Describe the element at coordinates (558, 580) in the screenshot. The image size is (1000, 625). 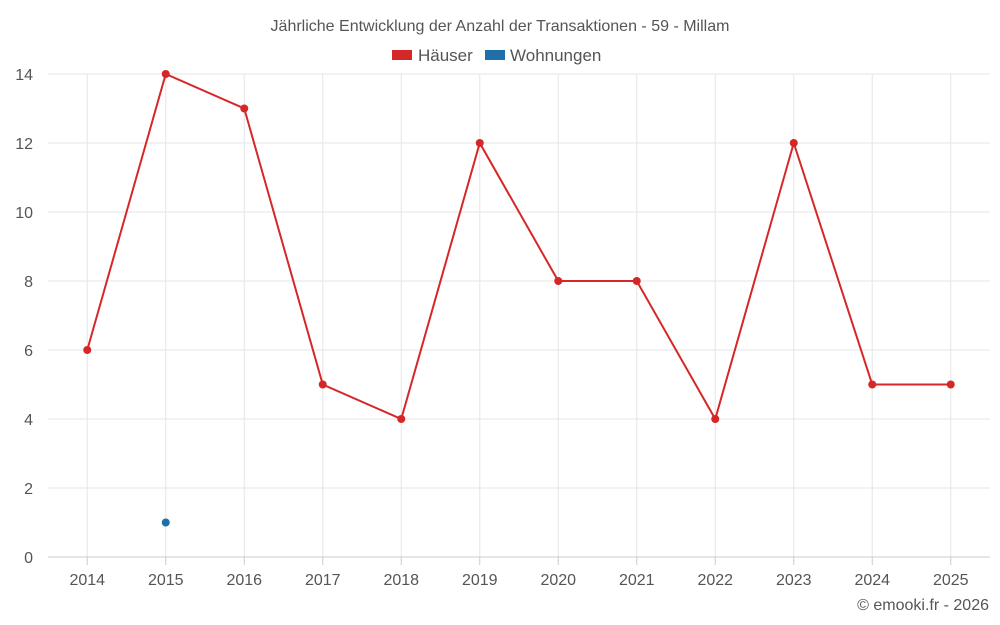
I see `x-tick-label: 2020` at that location.